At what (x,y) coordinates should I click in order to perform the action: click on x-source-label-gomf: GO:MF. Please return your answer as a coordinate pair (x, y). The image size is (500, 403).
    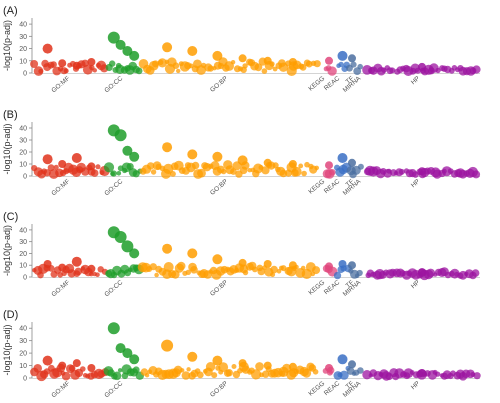
    Looking at the image, I should click on (60, 187).